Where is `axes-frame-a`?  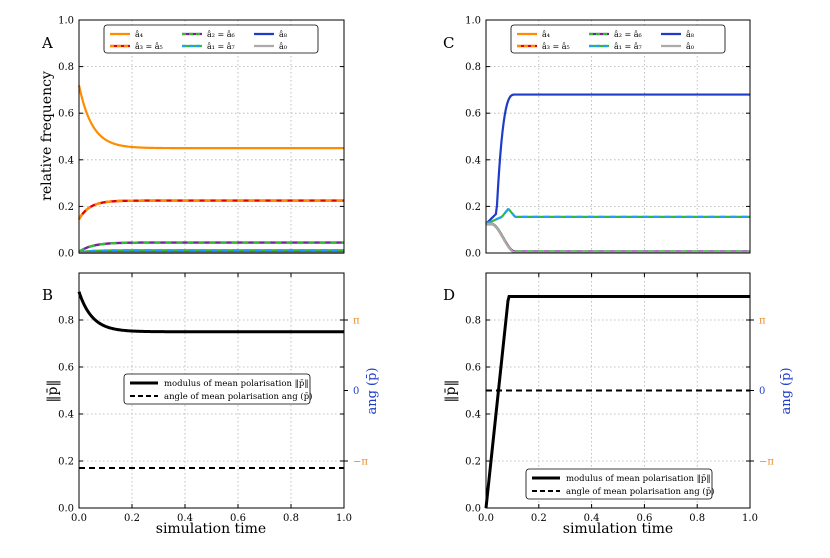
axes-frame-a is located at coordinates (211, 136).